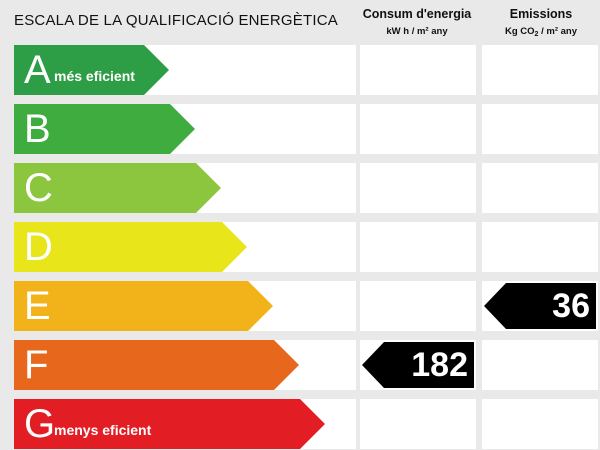  What do you see at coordinates (417, 31) in the screenshot?
I see `consum-unit: kW h / m² any` at bounding box center [417, 31].